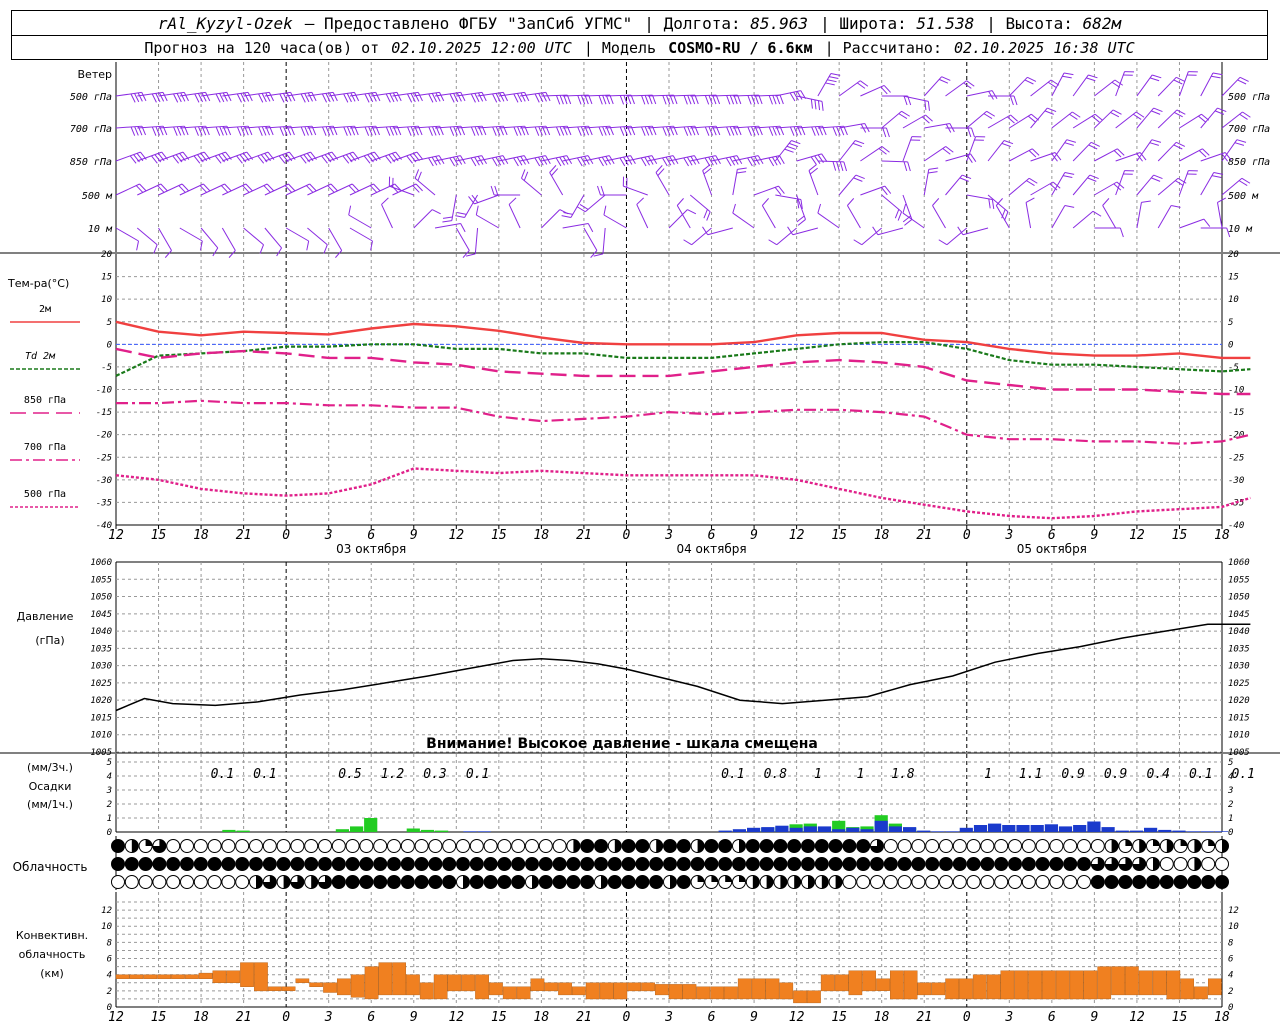 This screenshot has width=1280, height=1024. I want to click on conv-unit: (км), so click(52, 973).